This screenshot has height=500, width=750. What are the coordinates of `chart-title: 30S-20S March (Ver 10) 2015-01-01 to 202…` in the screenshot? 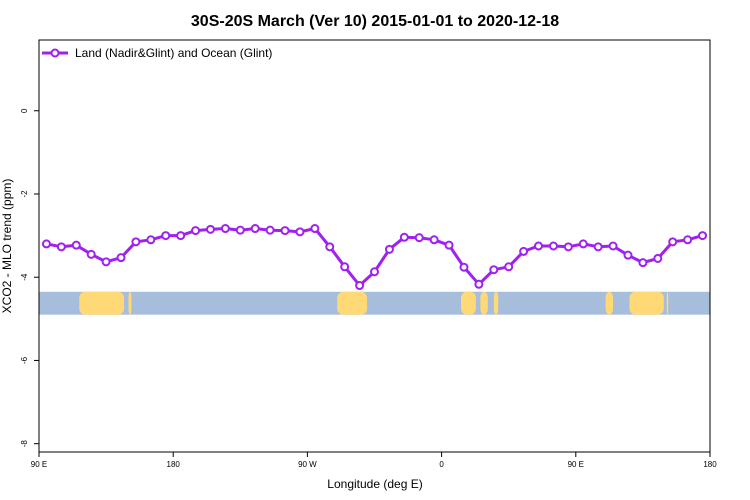 It's located at (375, 21).